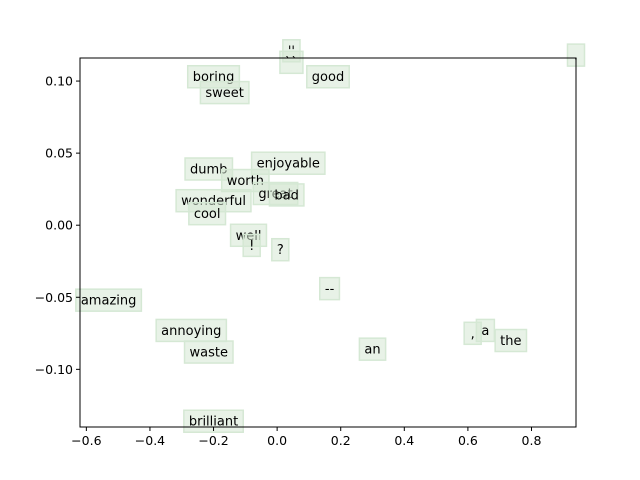 The height and width of the screenshot is (480, 640). I want to click on y-tick-label: 0.05, so click(59, 153).